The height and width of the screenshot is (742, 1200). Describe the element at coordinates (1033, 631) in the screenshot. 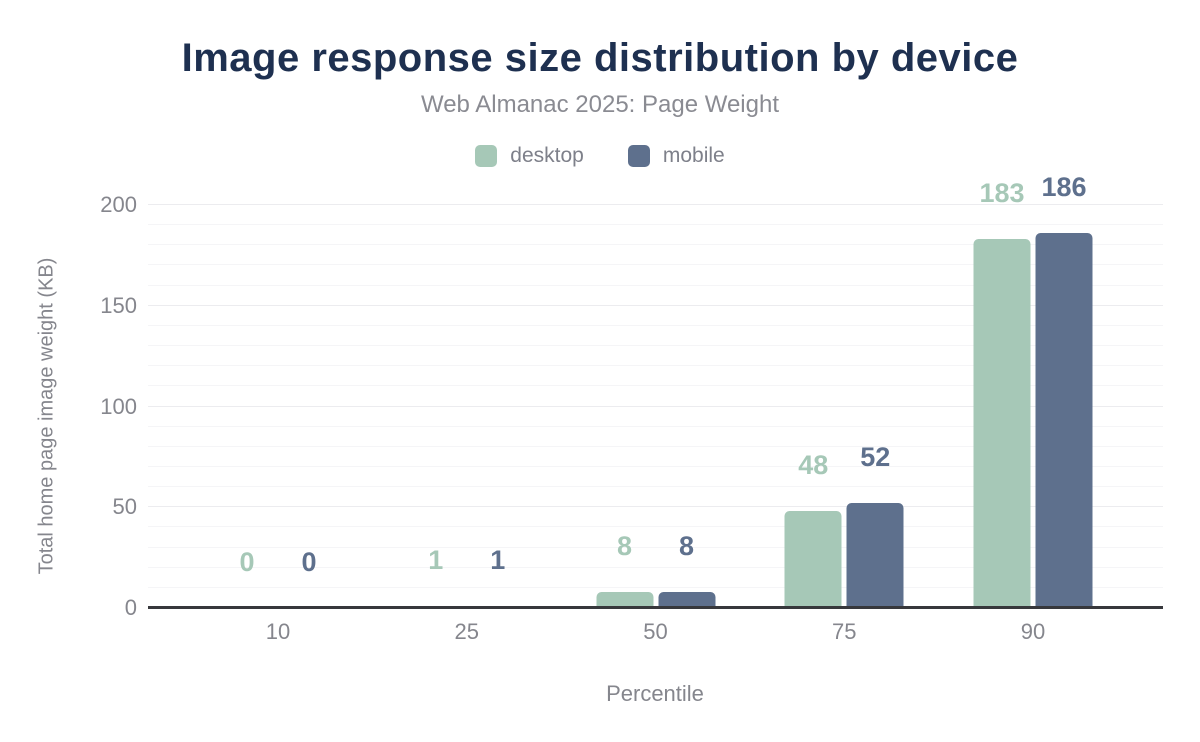

I see `x-tick-label: 90` at that location.